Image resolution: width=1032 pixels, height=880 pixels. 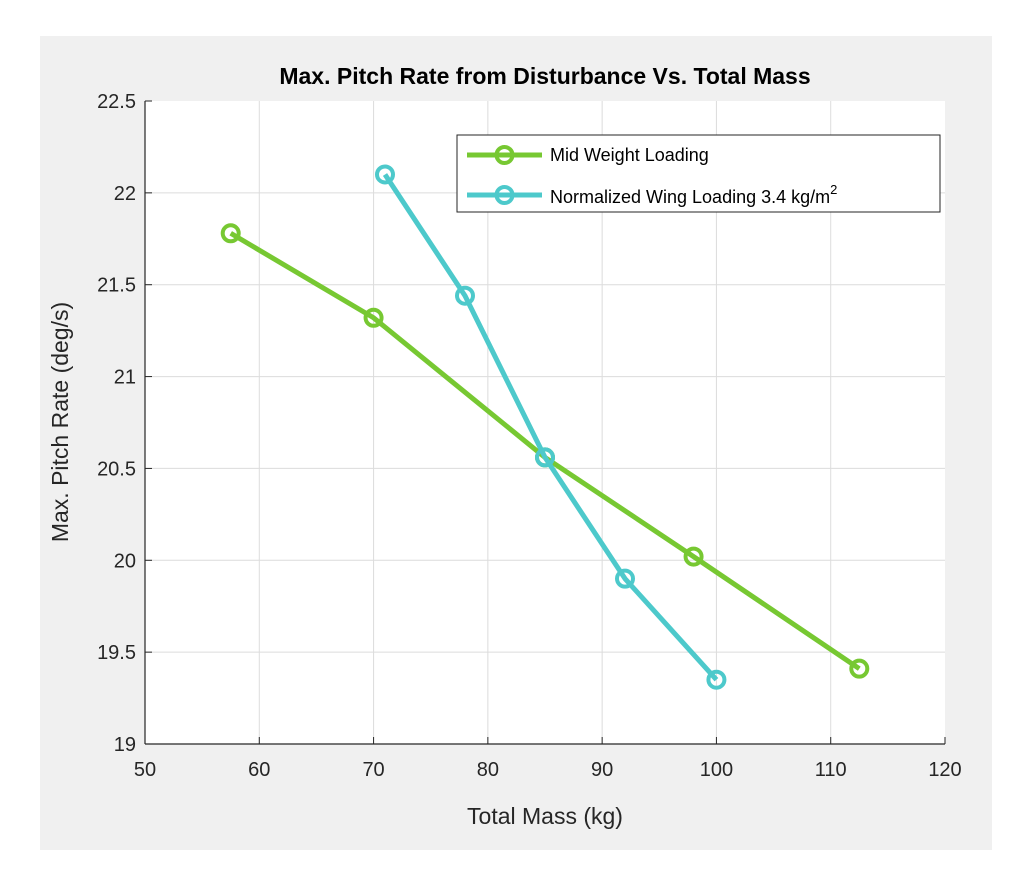 What do you see at coordinates (125, 561) in the screenshot?
I see `y-tick-label: 20` at bounding box center [125, 561].